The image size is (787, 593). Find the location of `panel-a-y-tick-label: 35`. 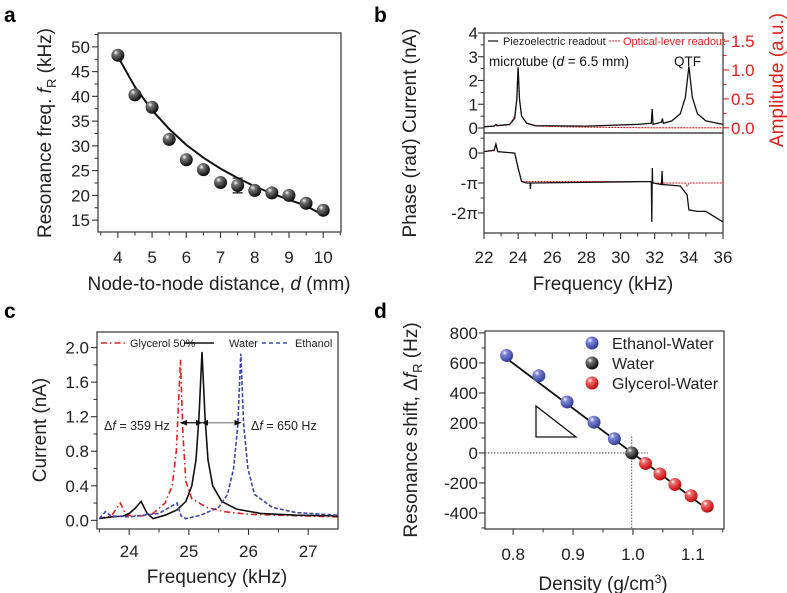

panel-a-y-tick-label: 35 is located at coordinates (80, 121).